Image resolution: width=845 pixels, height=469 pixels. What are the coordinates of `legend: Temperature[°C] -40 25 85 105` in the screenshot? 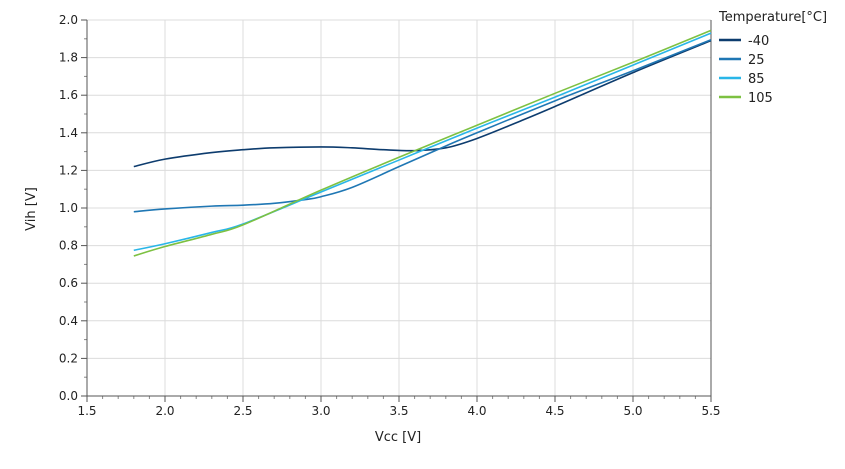 It's located at (772, 58).